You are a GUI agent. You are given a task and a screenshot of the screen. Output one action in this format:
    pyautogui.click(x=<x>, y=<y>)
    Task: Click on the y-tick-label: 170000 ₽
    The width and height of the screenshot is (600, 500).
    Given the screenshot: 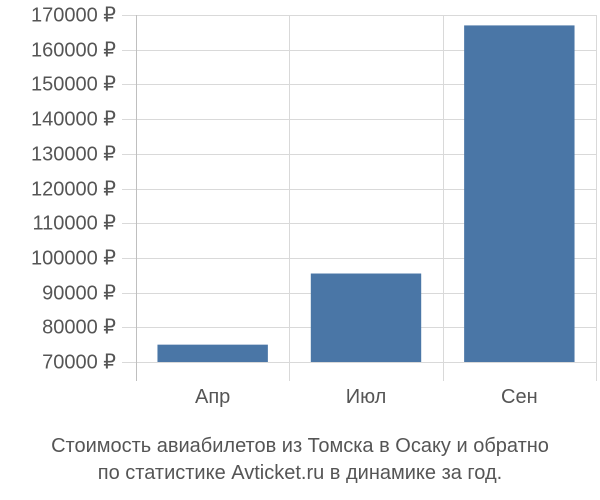 What is the action you would take?
    pyautogui.click(x=73, y=16)
    